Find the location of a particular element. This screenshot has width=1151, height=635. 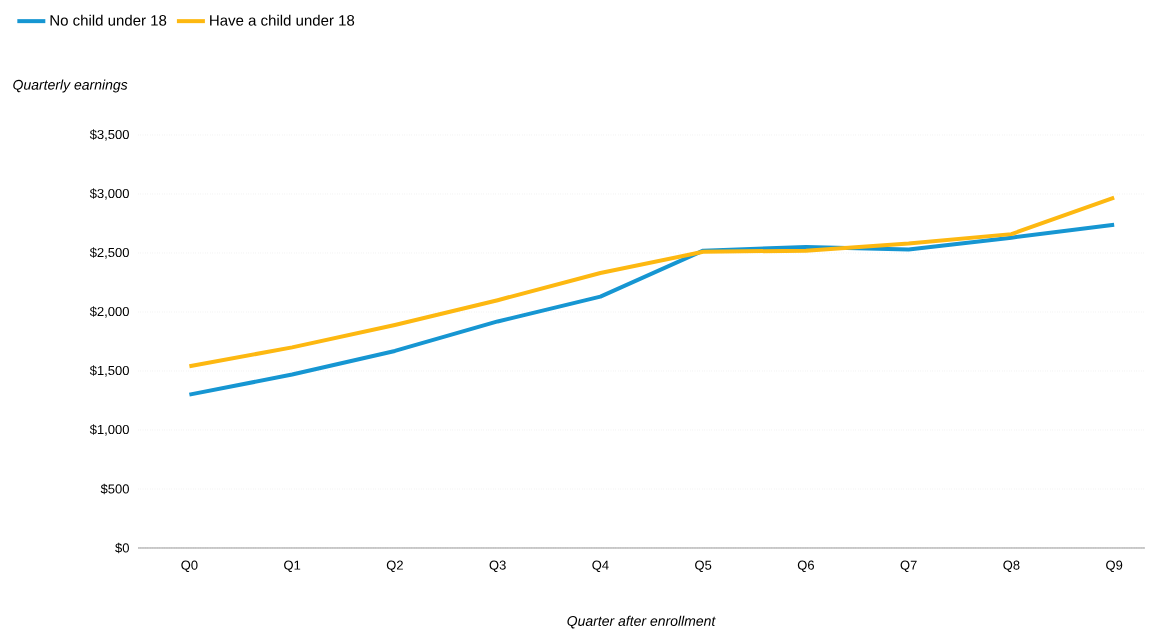

y-tick-label: $1,000 is located at coordinates (109, 430).